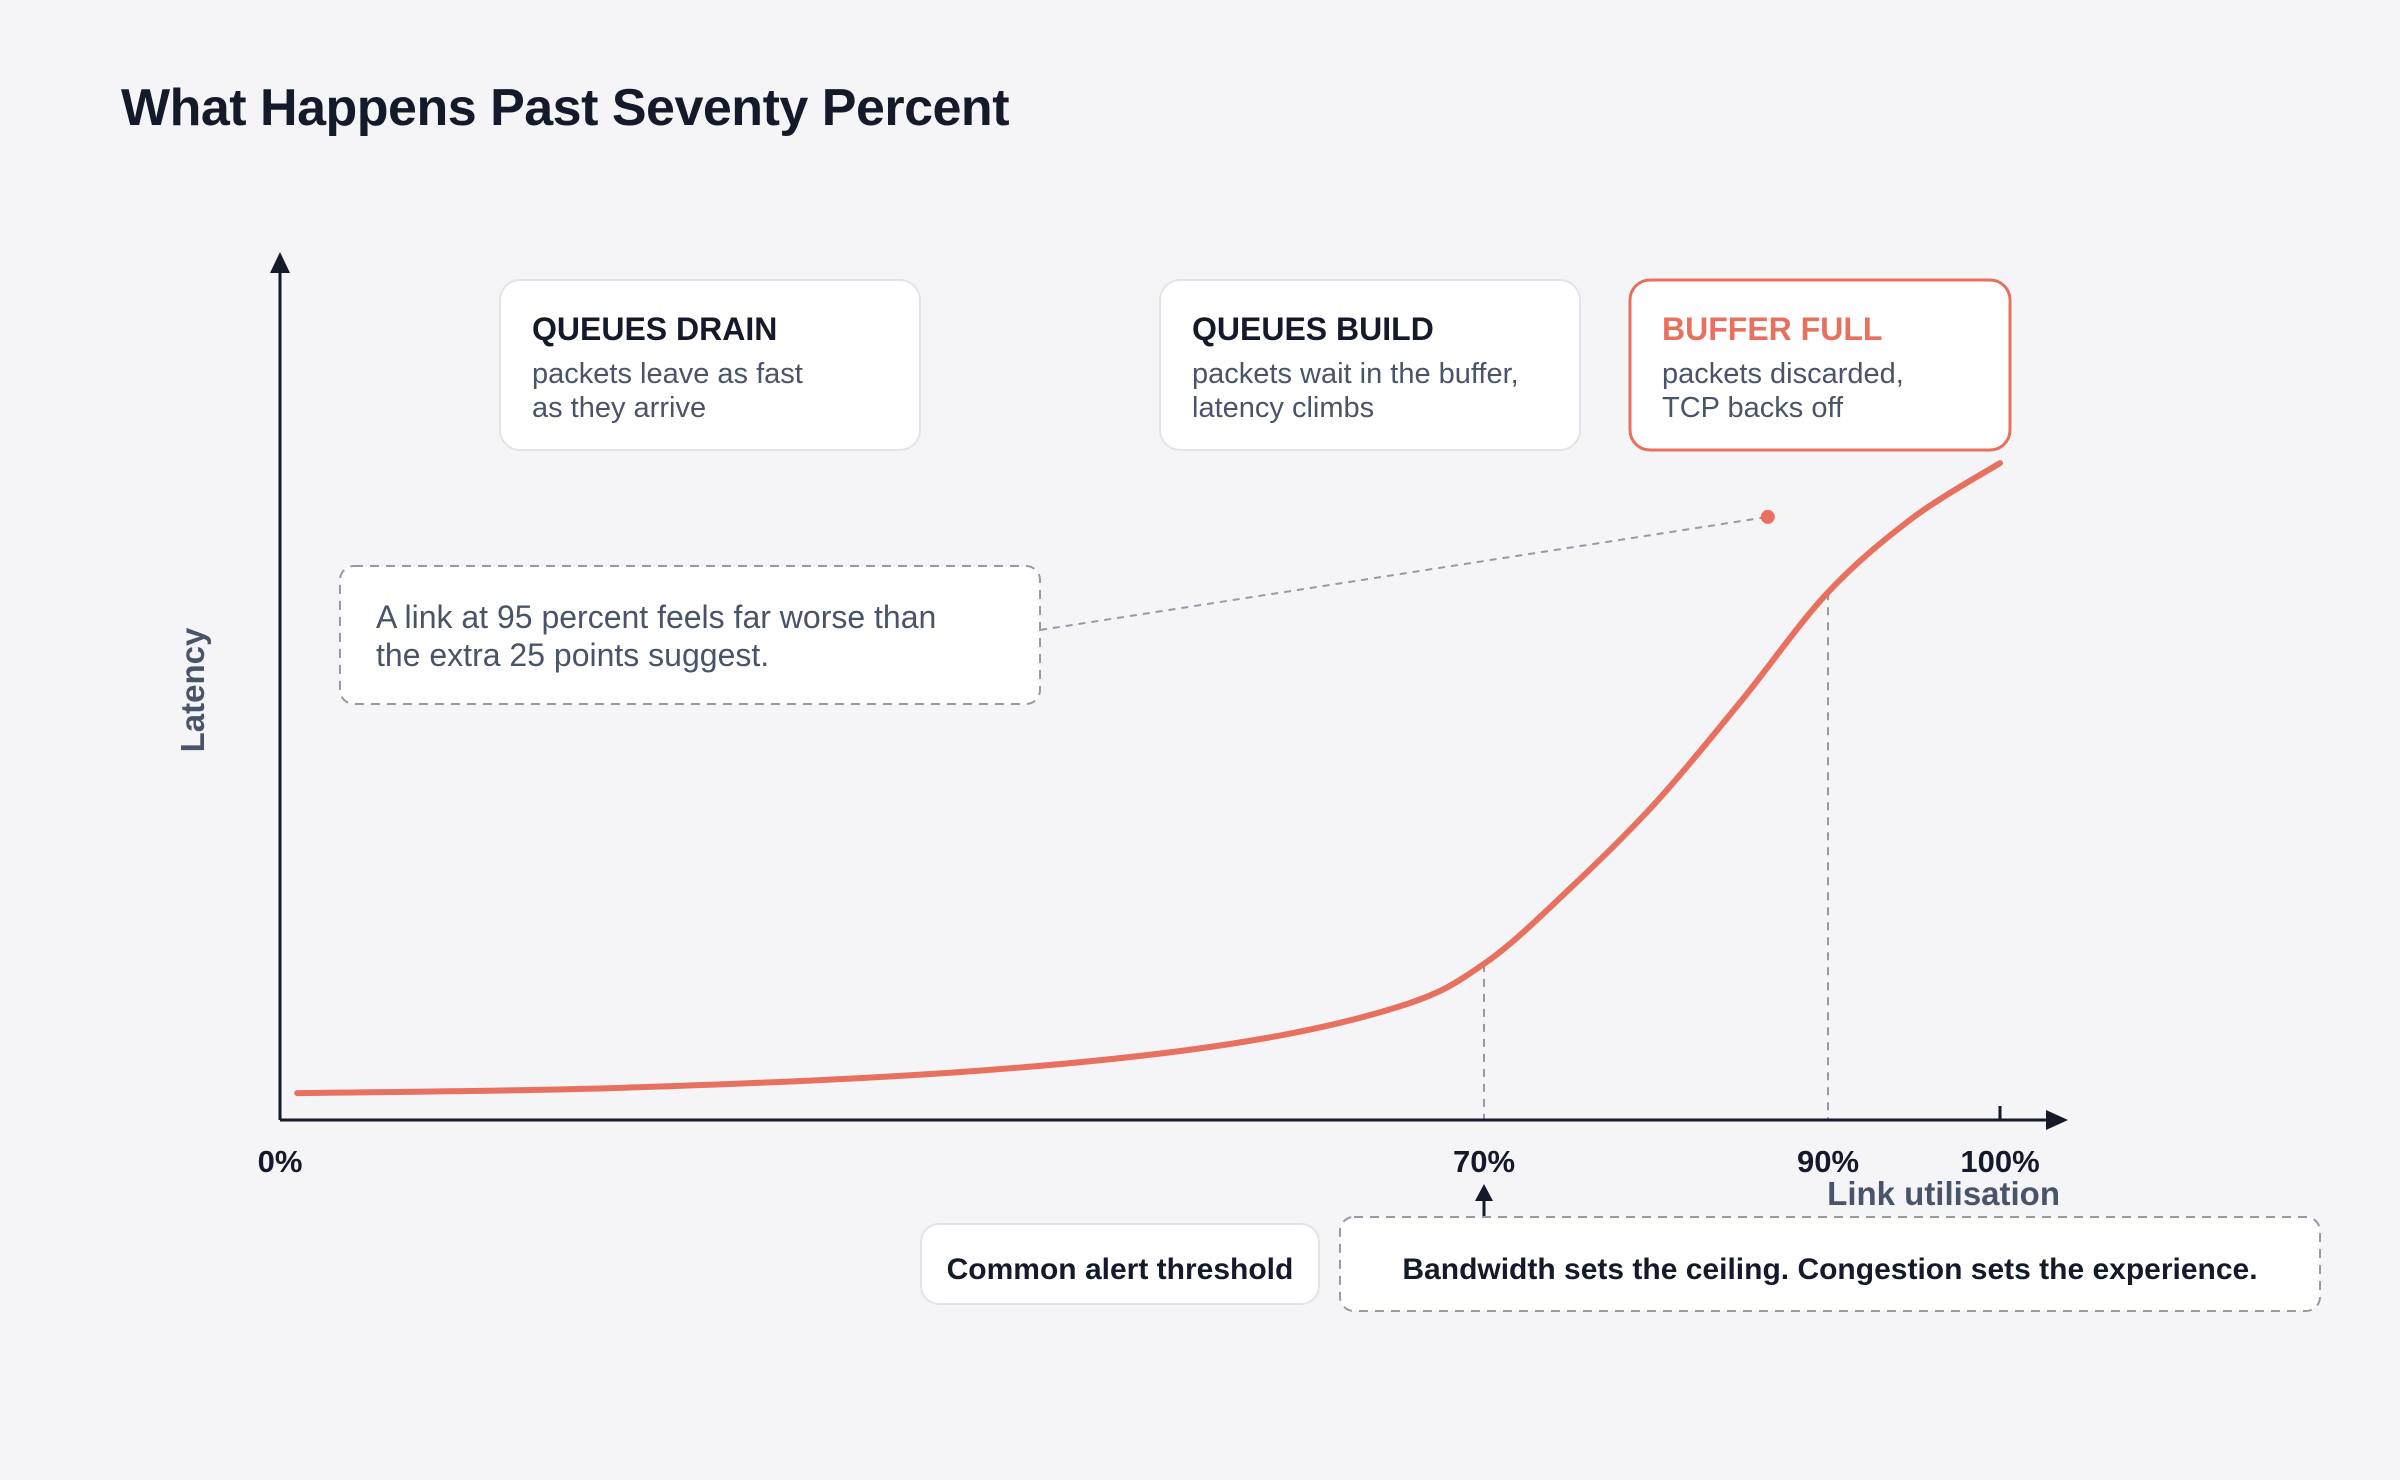  Describe the element at coordinates (280, 1161) in the screenshot. I see `x-tick-label: 0%` at that location.